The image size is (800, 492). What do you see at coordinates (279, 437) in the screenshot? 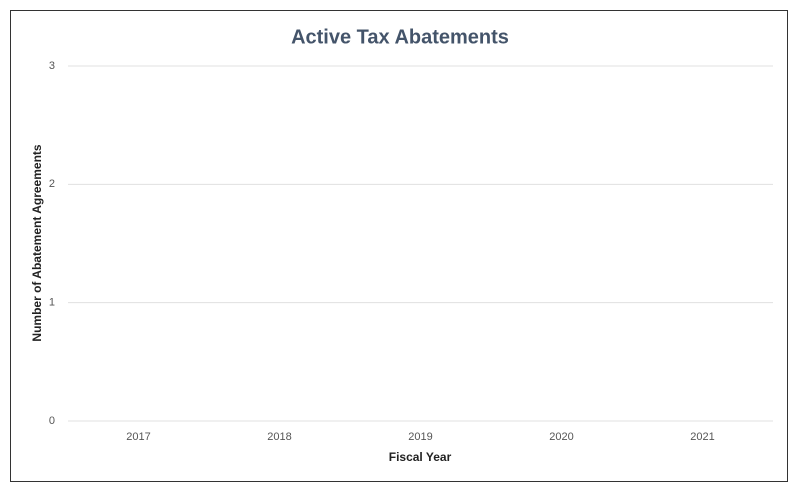
I see `x-tick-label: 2018` at bounding box center [279, 437].